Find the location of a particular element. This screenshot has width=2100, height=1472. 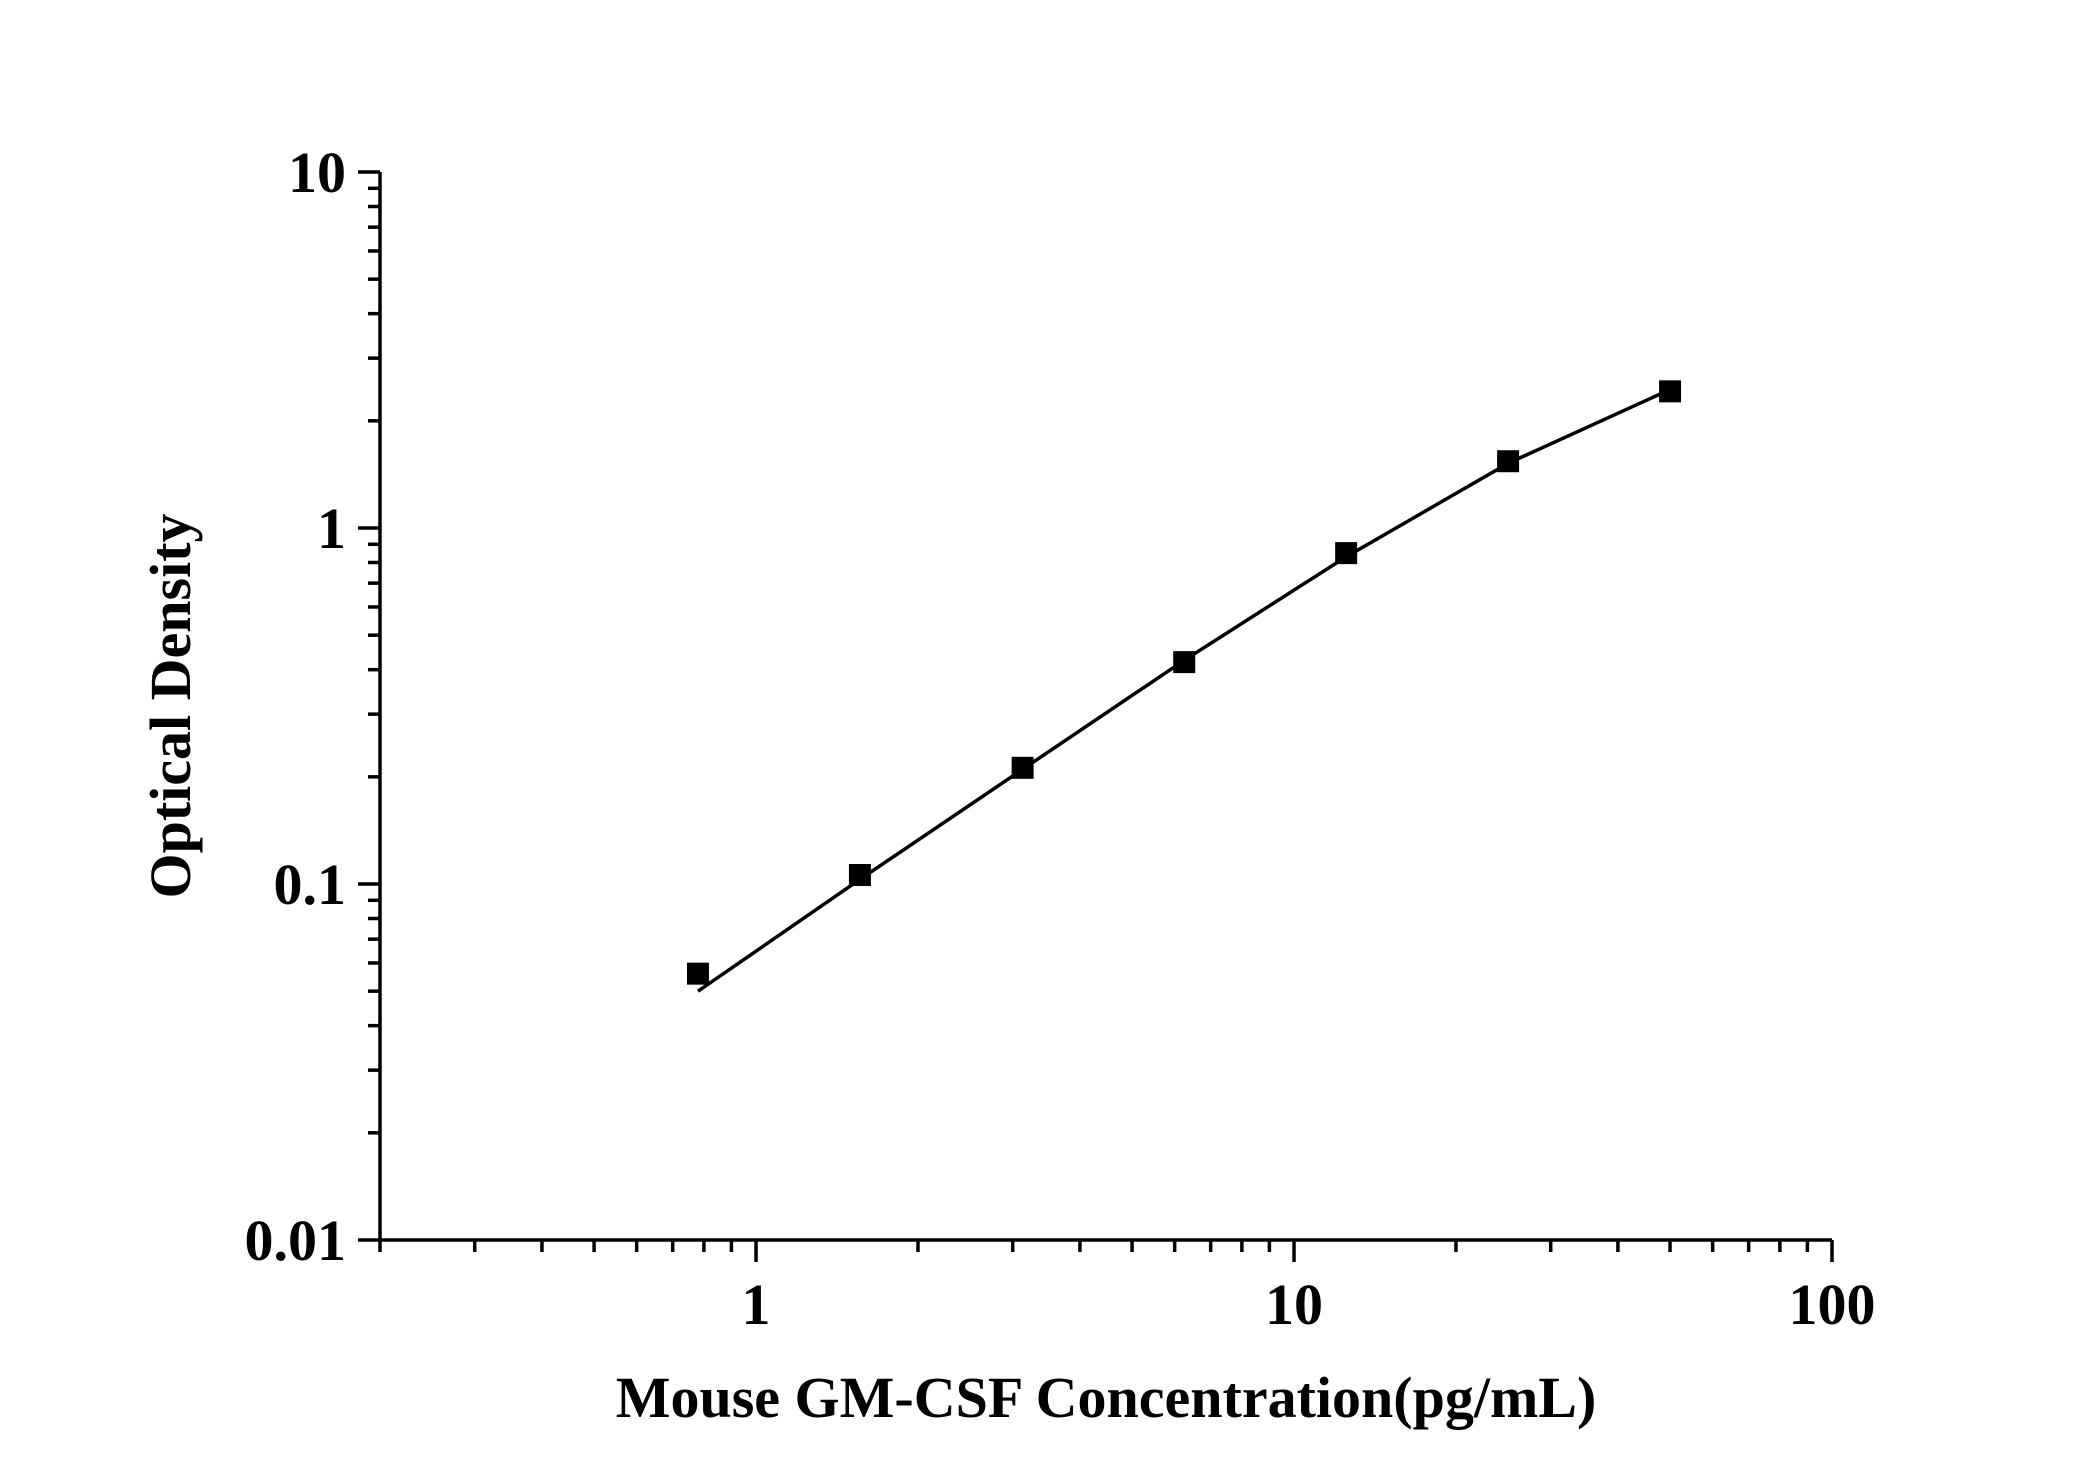

x-tick-label: 1 is located at coordinates (756, 1304).